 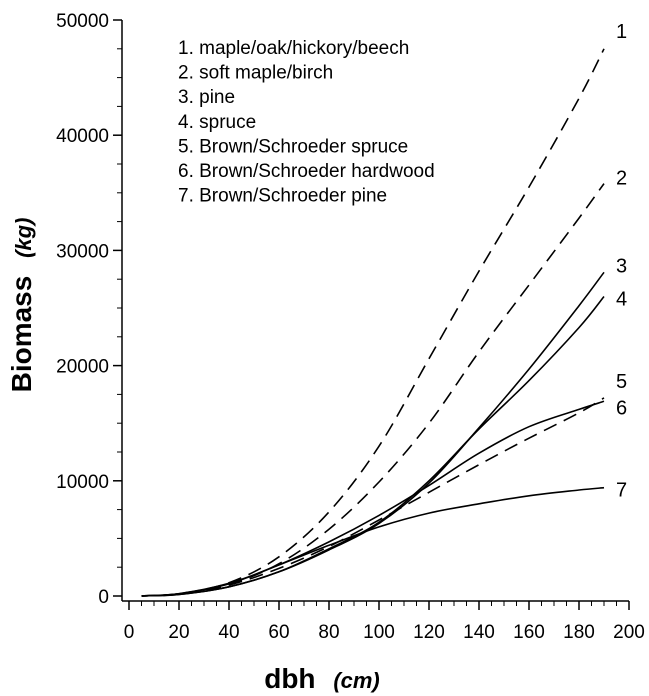 I want to click on y-tick-label: 40000, so click(x=82, y=136).